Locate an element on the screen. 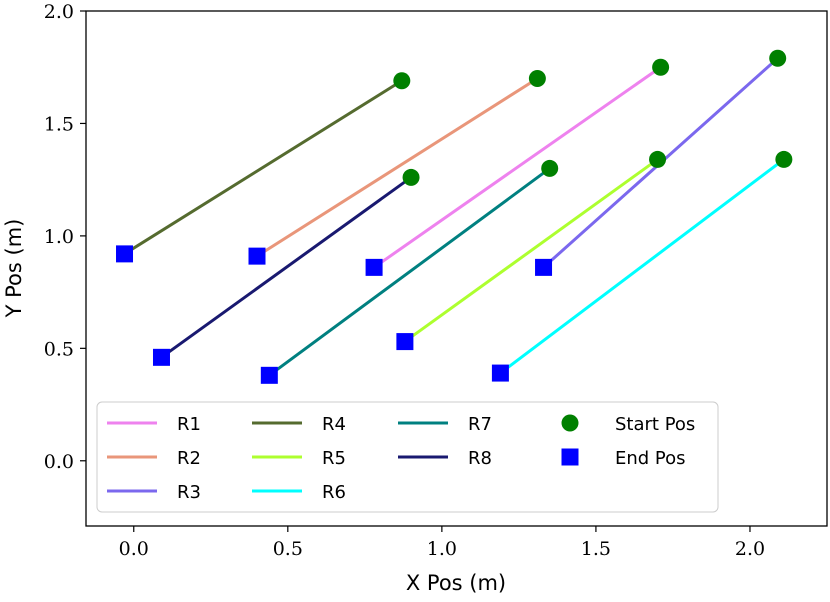  y-tick-label: 2.0 is located at coordinates (59, 12).